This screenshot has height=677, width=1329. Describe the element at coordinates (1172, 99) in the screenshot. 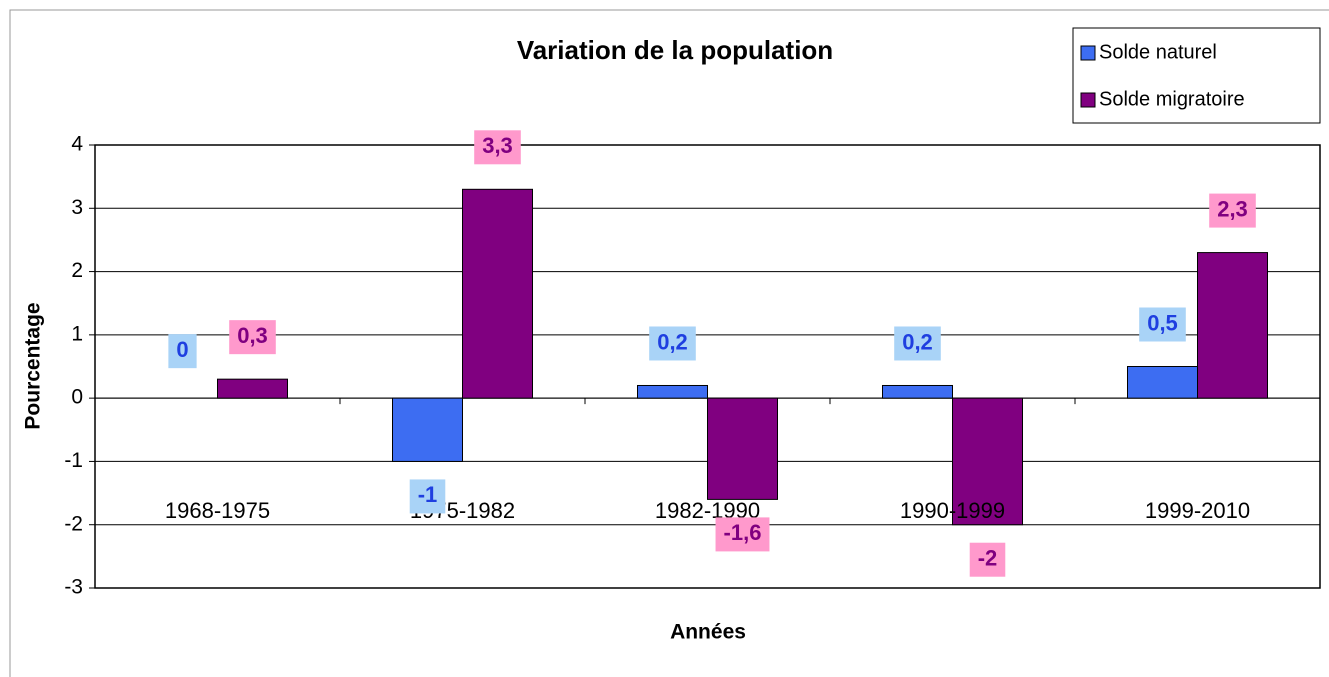

I see `legend-label: Solde migratoire` at that location.